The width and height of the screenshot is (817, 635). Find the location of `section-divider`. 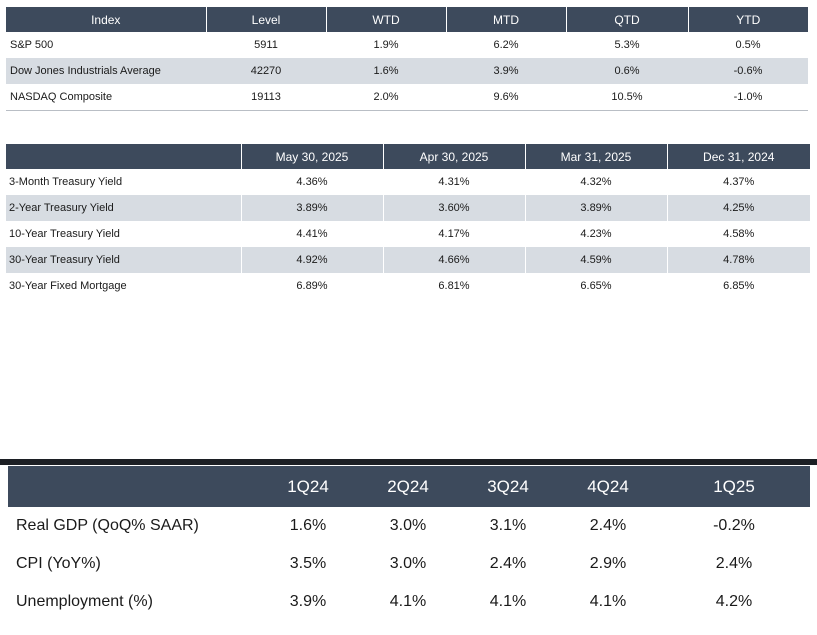

section-divider is located at coordinates (408, 462).